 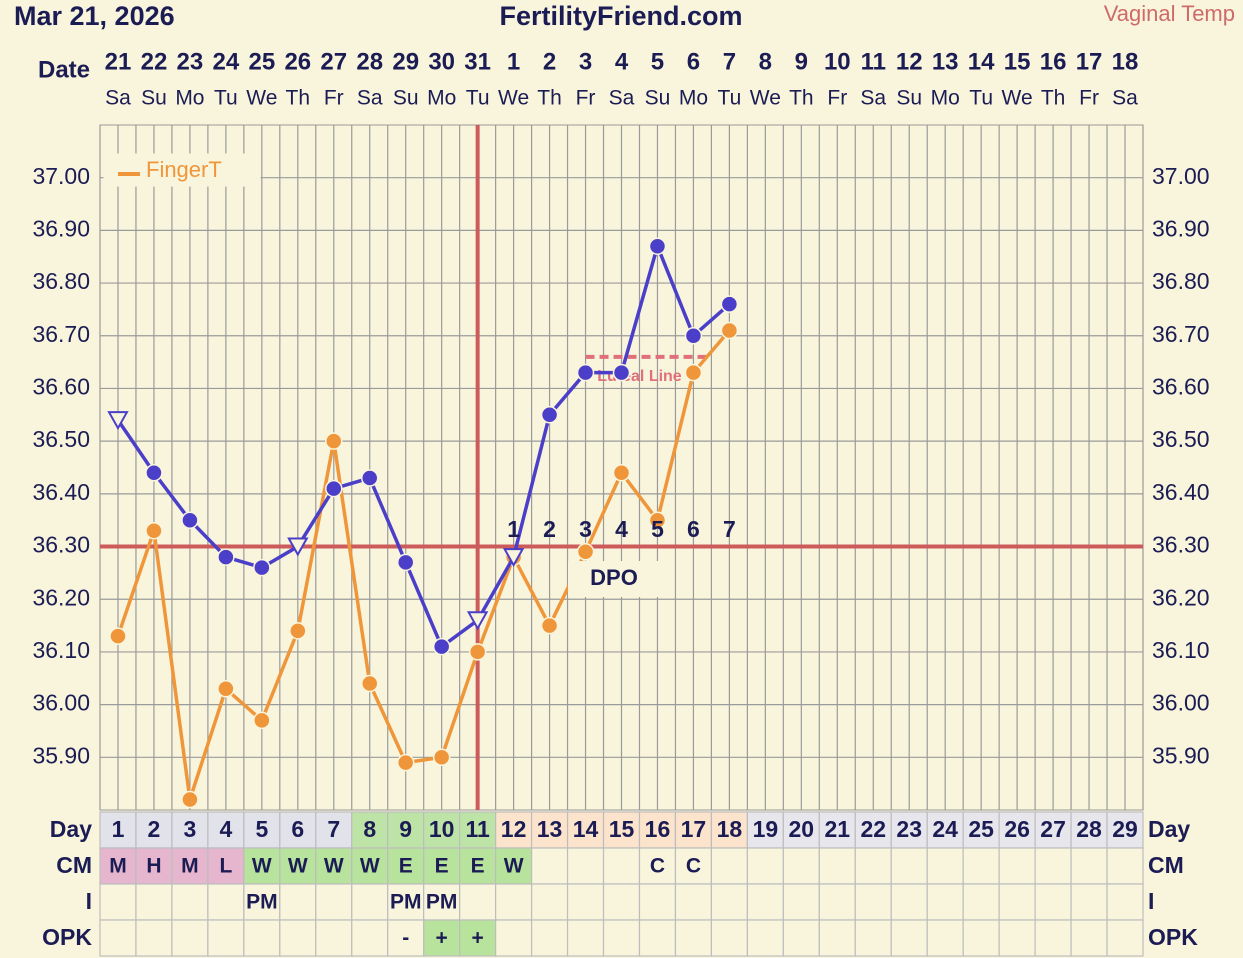 I want to click on date-label: 15, so click(x=1017, y=61).